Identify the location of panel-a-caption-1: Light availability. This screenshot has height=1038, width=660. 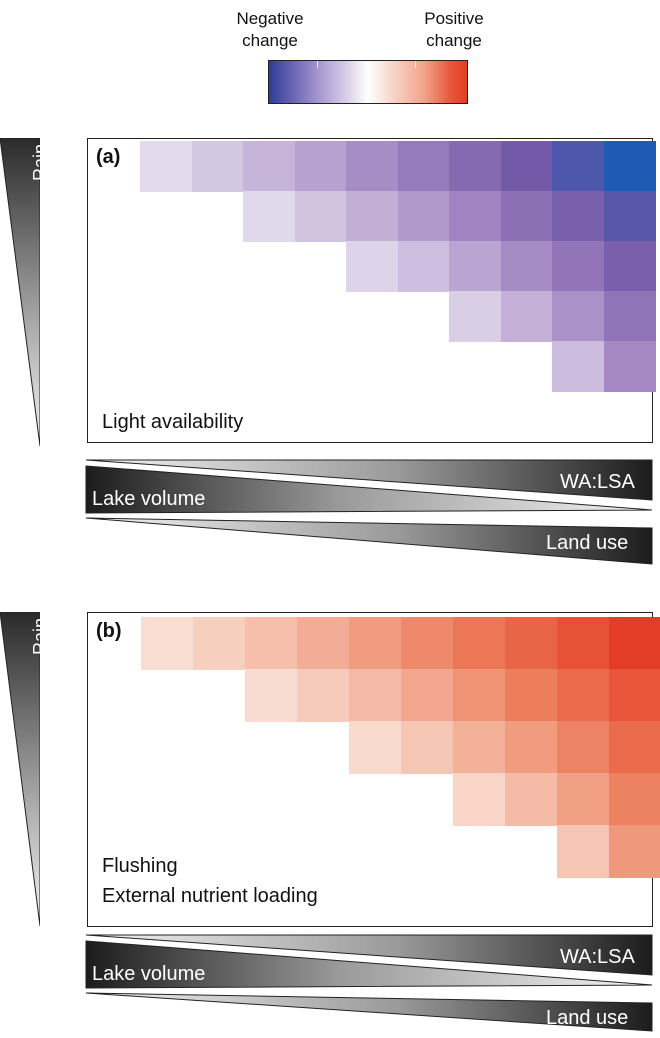
(173, 422).